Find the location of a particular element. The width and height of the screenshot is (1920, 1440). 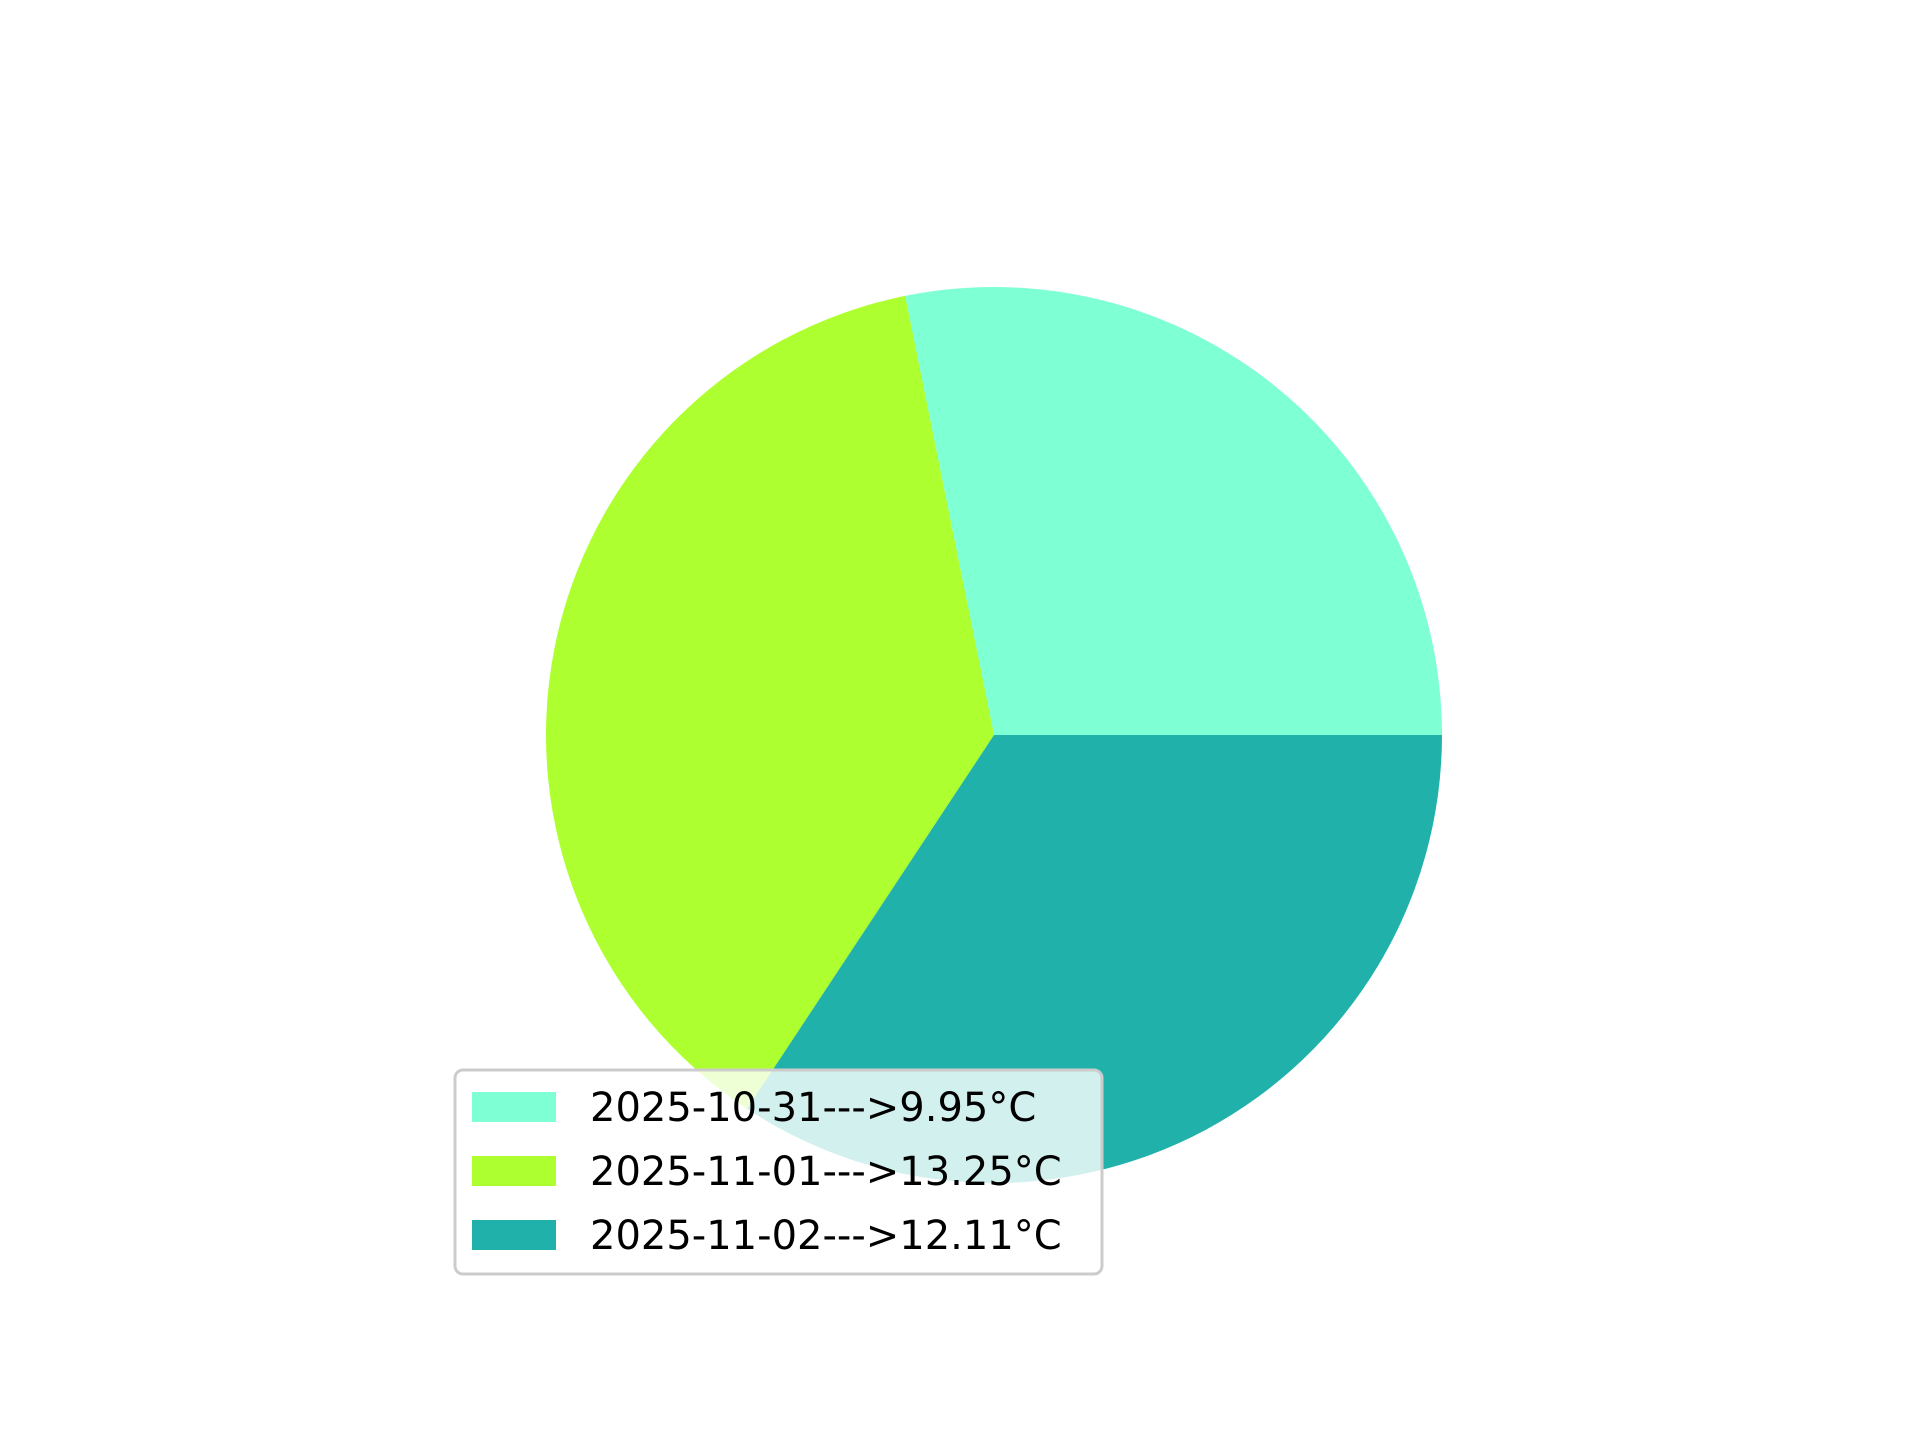

legend-frame is located at coordinates (778, 1172).